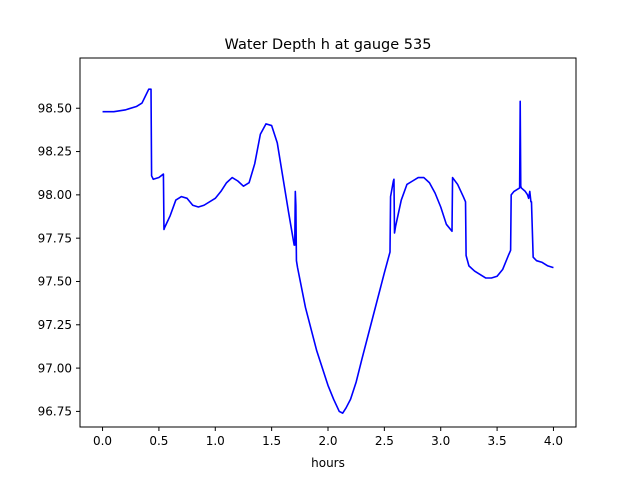 Image resolution: width=640 pixels, height=480 pixels. What do you see at coordinates (384, 441) in the screenshot?
I see `x-tick-label: 2.5` at bounding box center [384, 441].